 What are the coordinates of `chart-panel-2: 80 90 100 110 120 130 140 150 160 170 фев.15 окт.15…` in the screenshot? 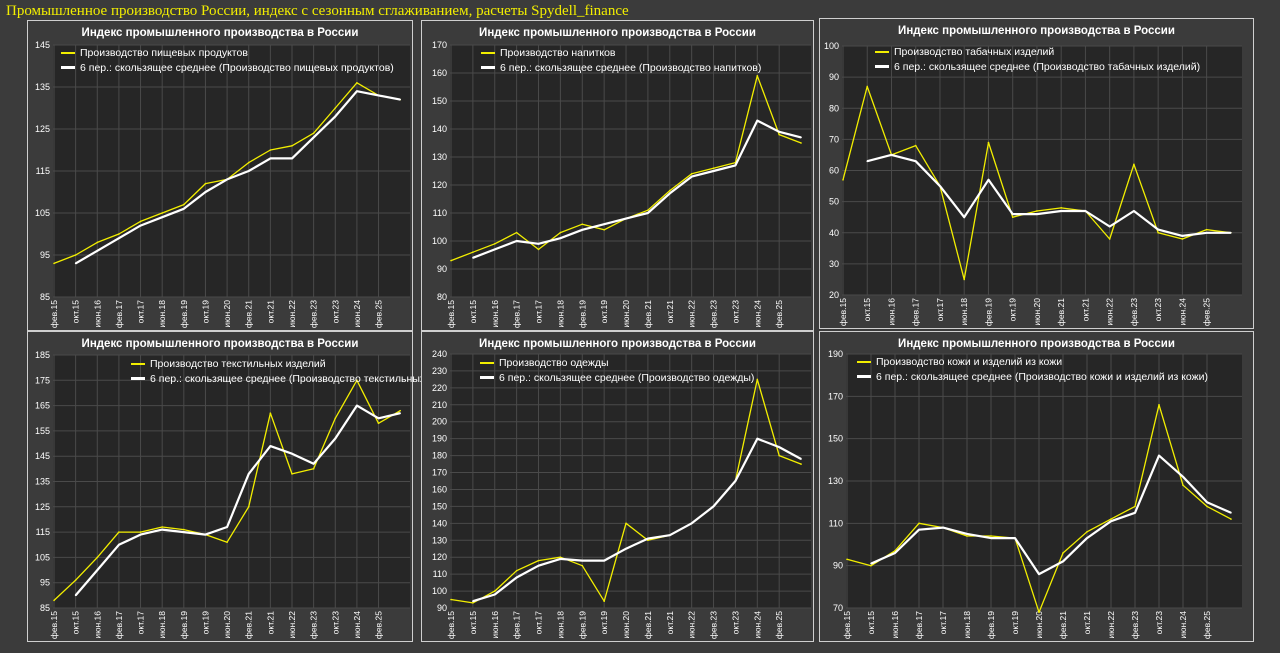 It's located at (617, 175).